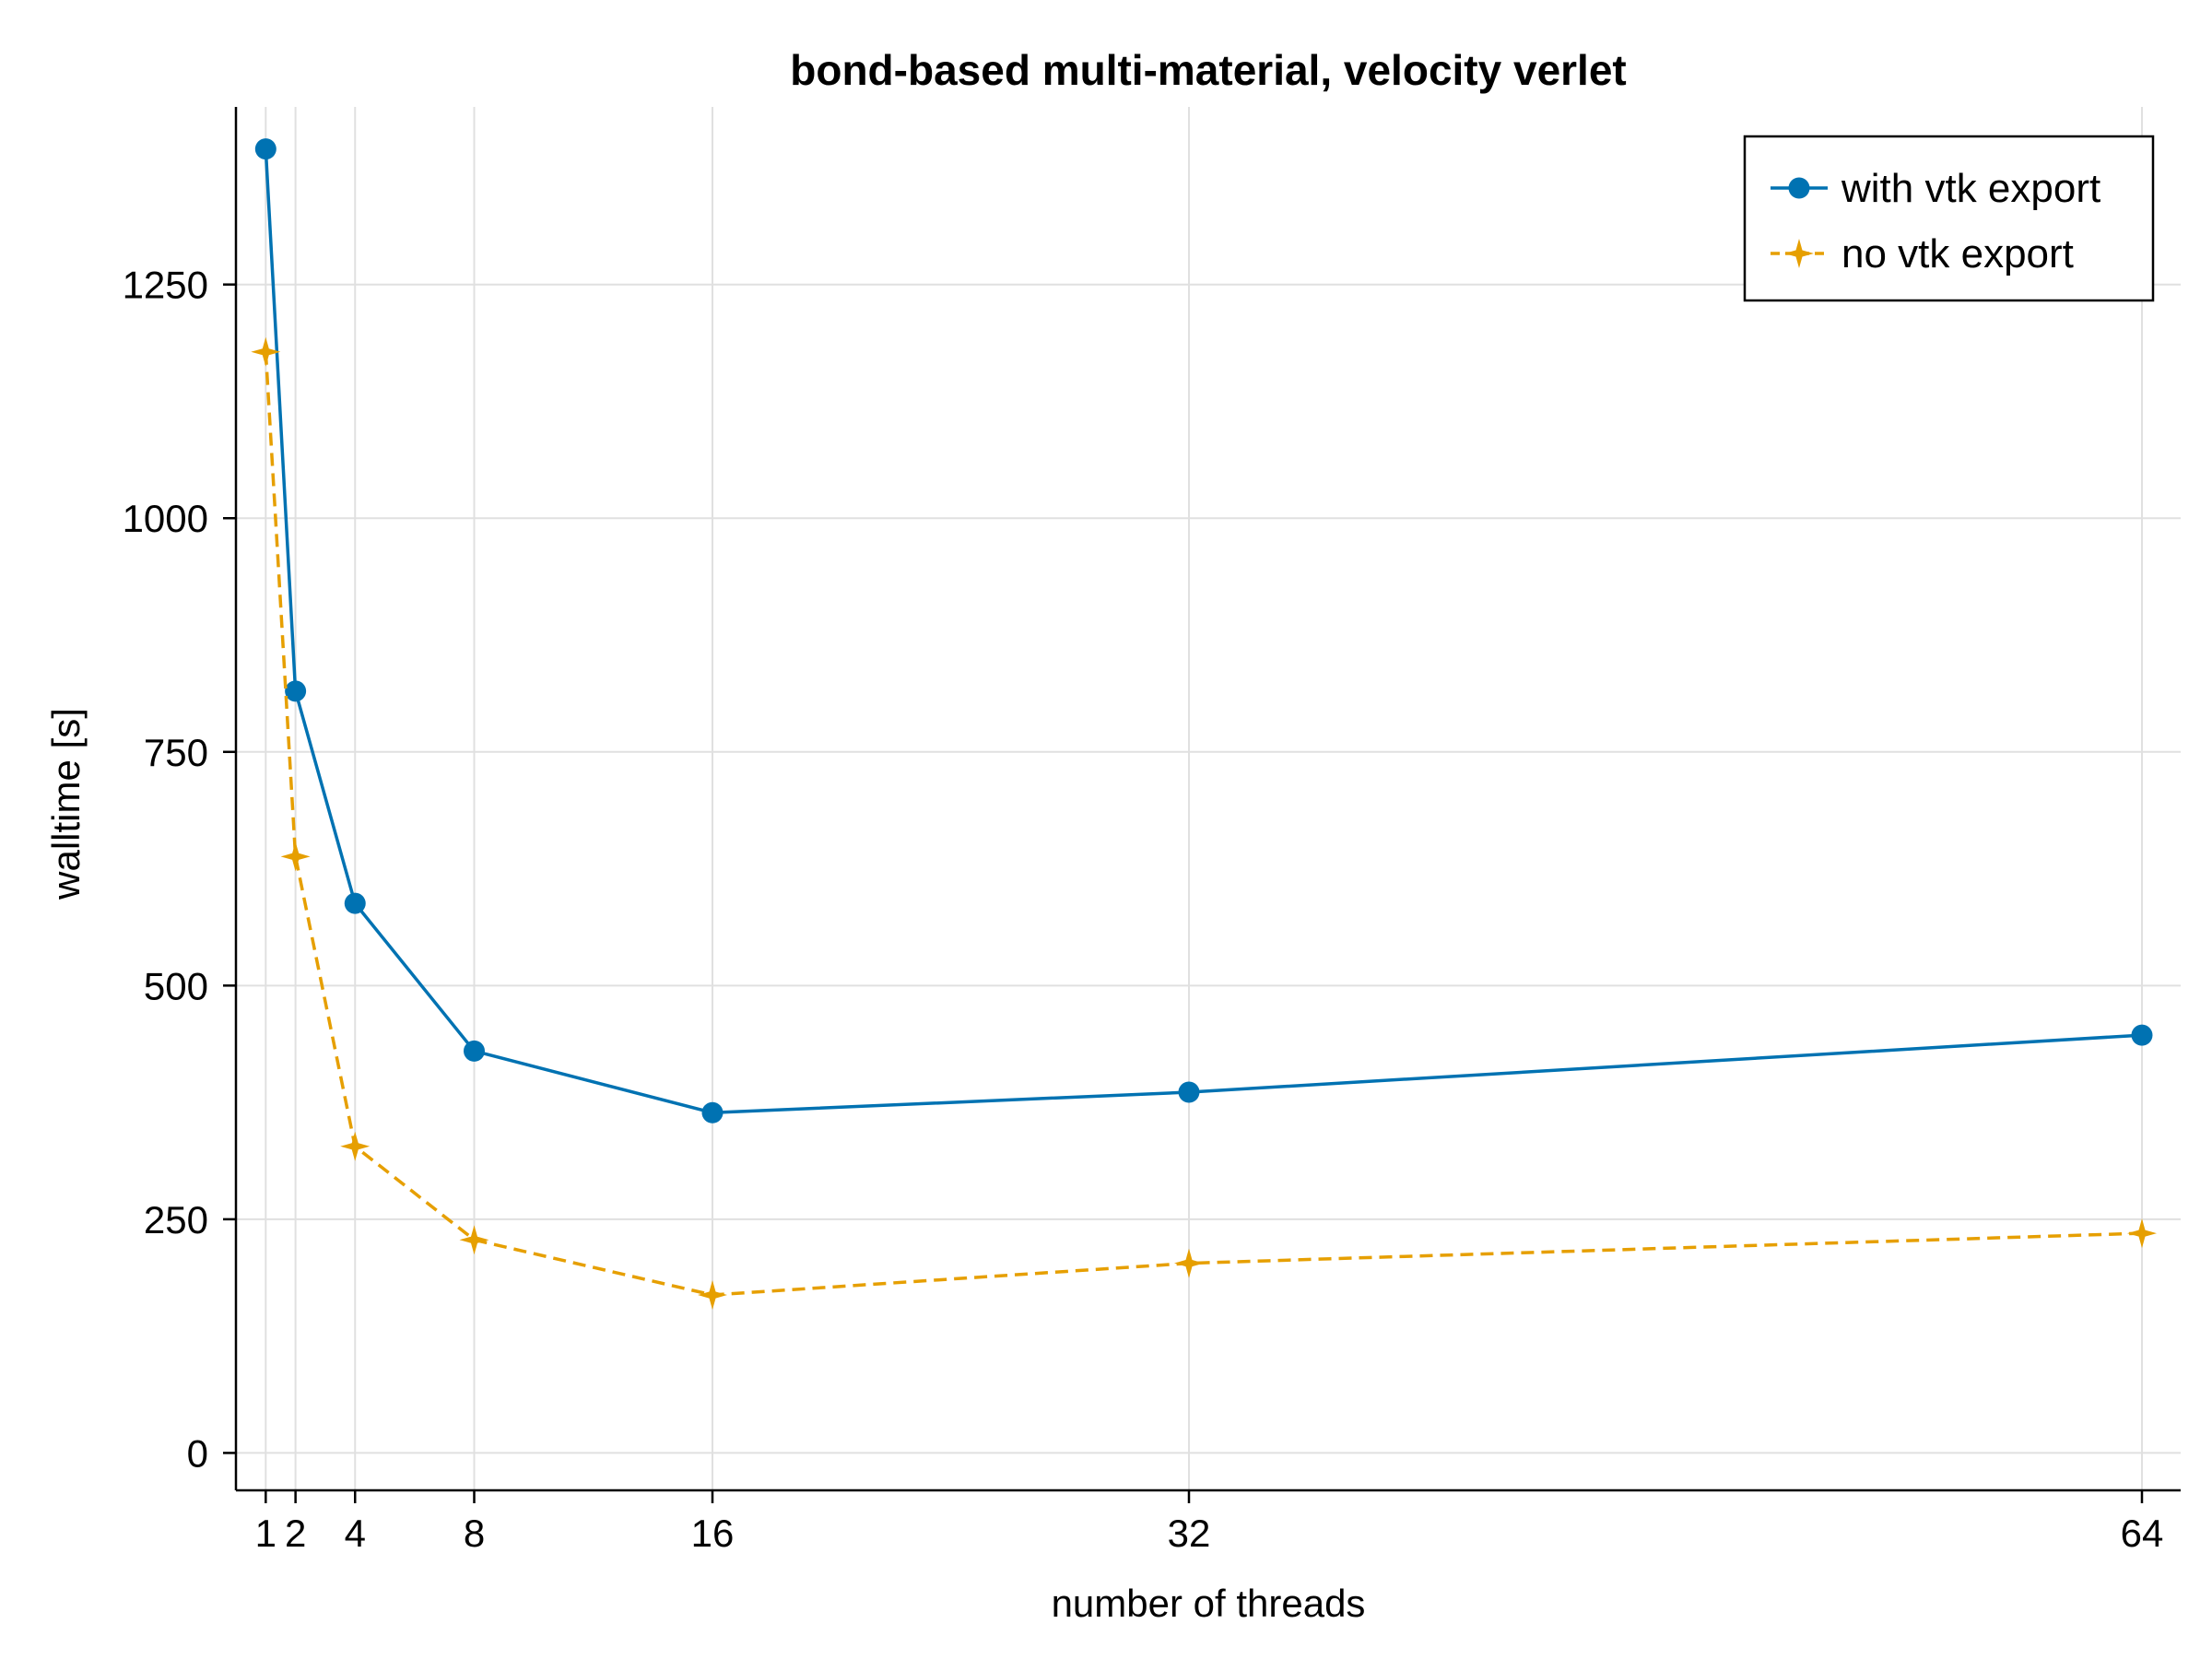  I want to click on x-tick-label: 32, so click(1189, 1533).